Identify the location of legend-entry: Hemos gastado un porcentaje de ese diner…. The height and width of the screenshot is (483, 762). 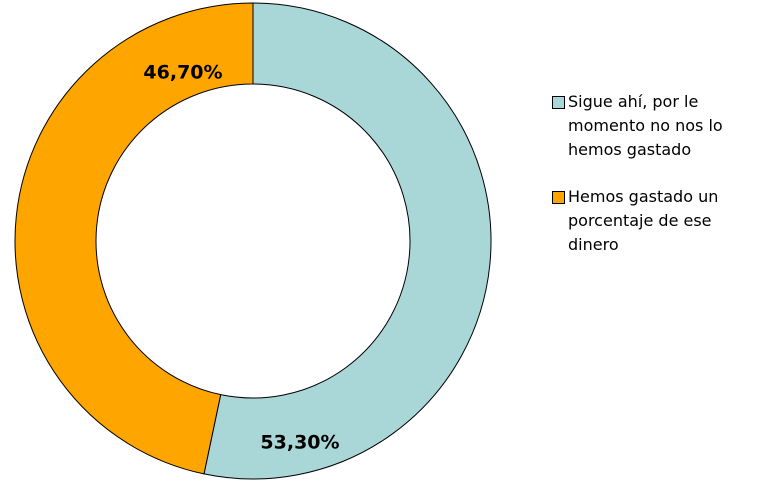
(654, 221).